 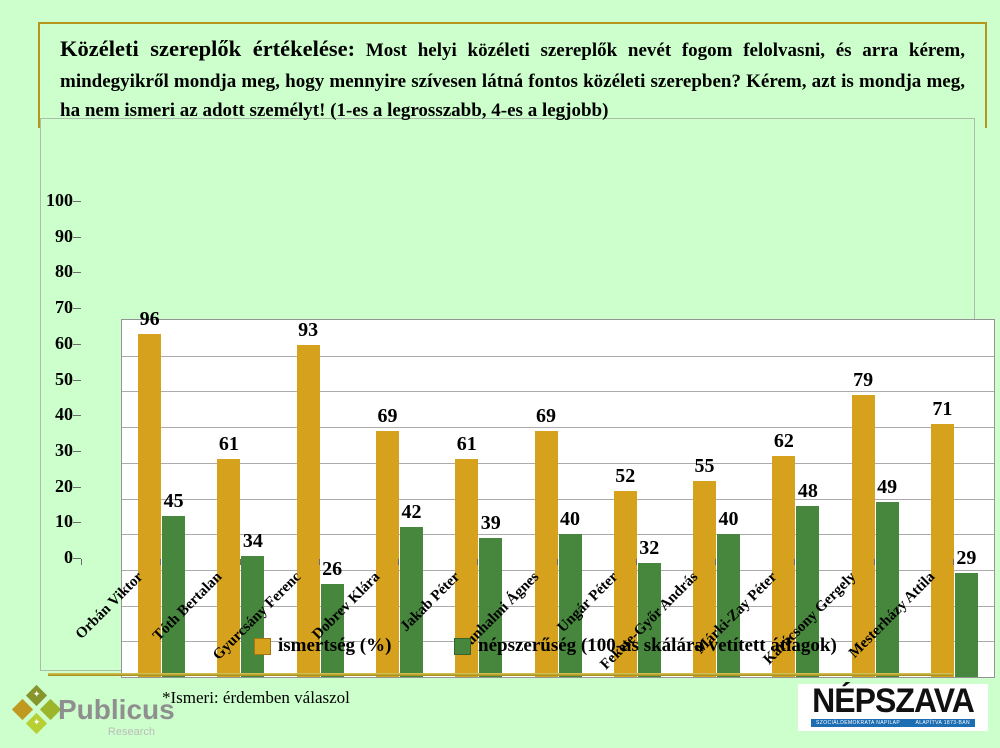 I want to click on y-axis-label: 40, so click(x=64, y=414).